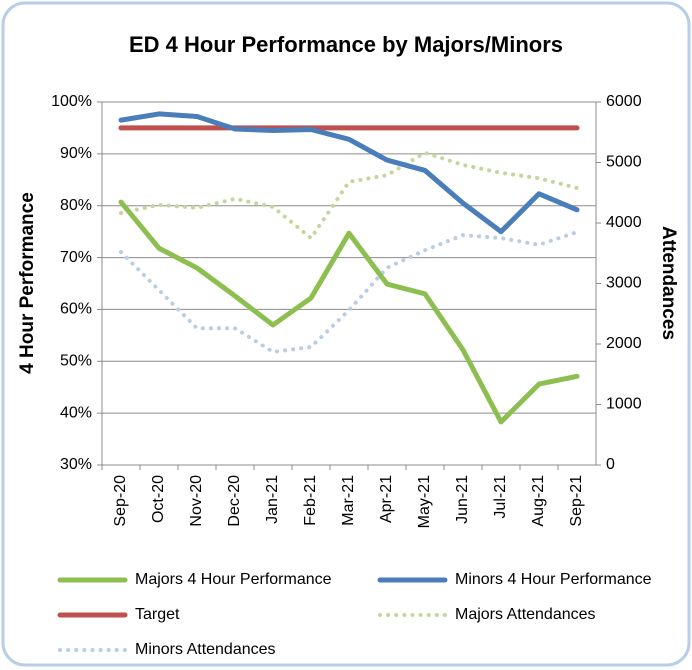 Image resolution: width=692 pixels, height=670 pixels. What do you see at coordinates (76, 412) in the screenshot?
I see `y-tick-label: 40%` at bounding box center [76, 412].